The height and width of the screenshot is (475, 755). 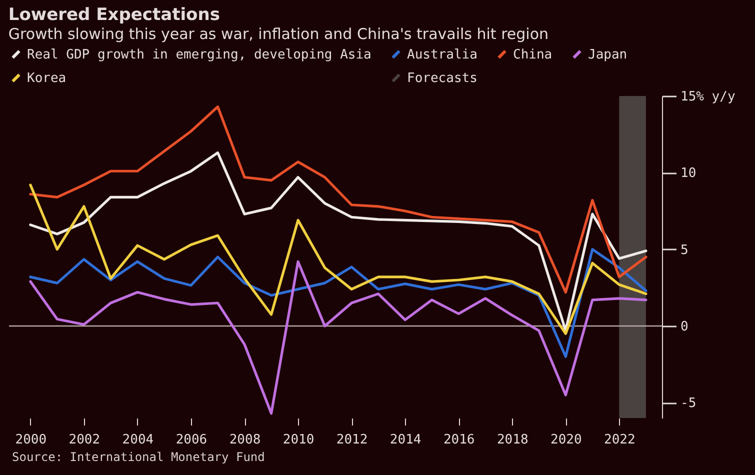 I want to click on legend-label: Australia, so click(x=442, y=54).